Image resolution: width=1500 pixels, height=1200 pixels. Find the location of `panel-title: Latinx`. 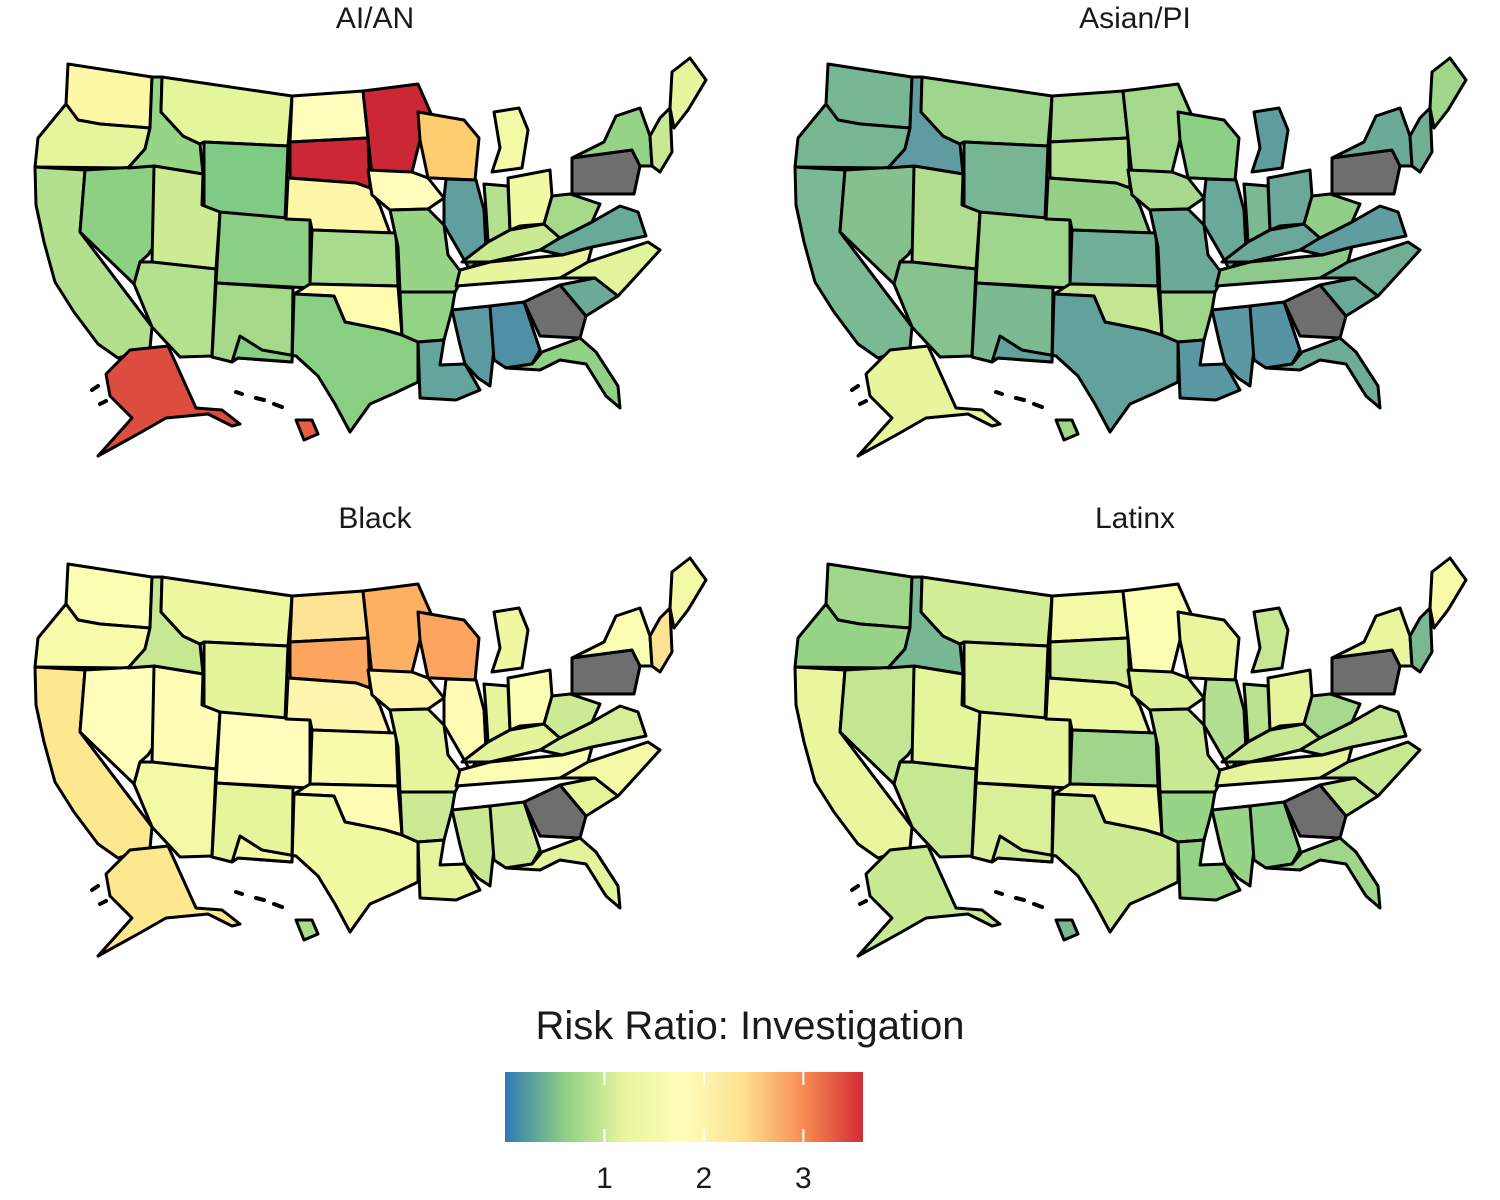

panel-title: Latinx is located at coordinates (1135, 518).